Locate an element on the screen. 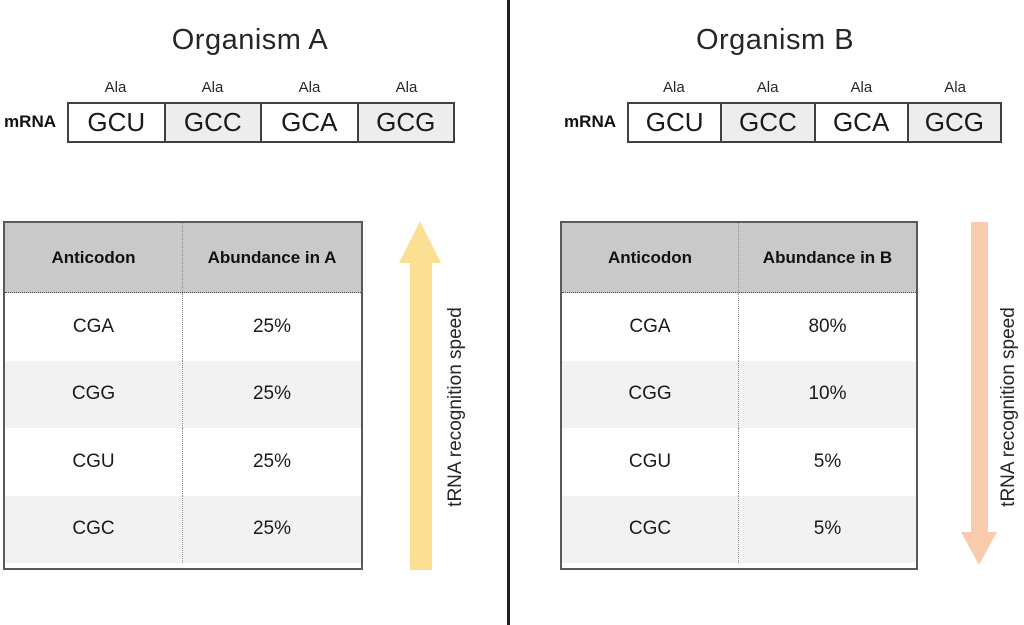  abundance-cell: 10% is located at coordinates (827, 394).